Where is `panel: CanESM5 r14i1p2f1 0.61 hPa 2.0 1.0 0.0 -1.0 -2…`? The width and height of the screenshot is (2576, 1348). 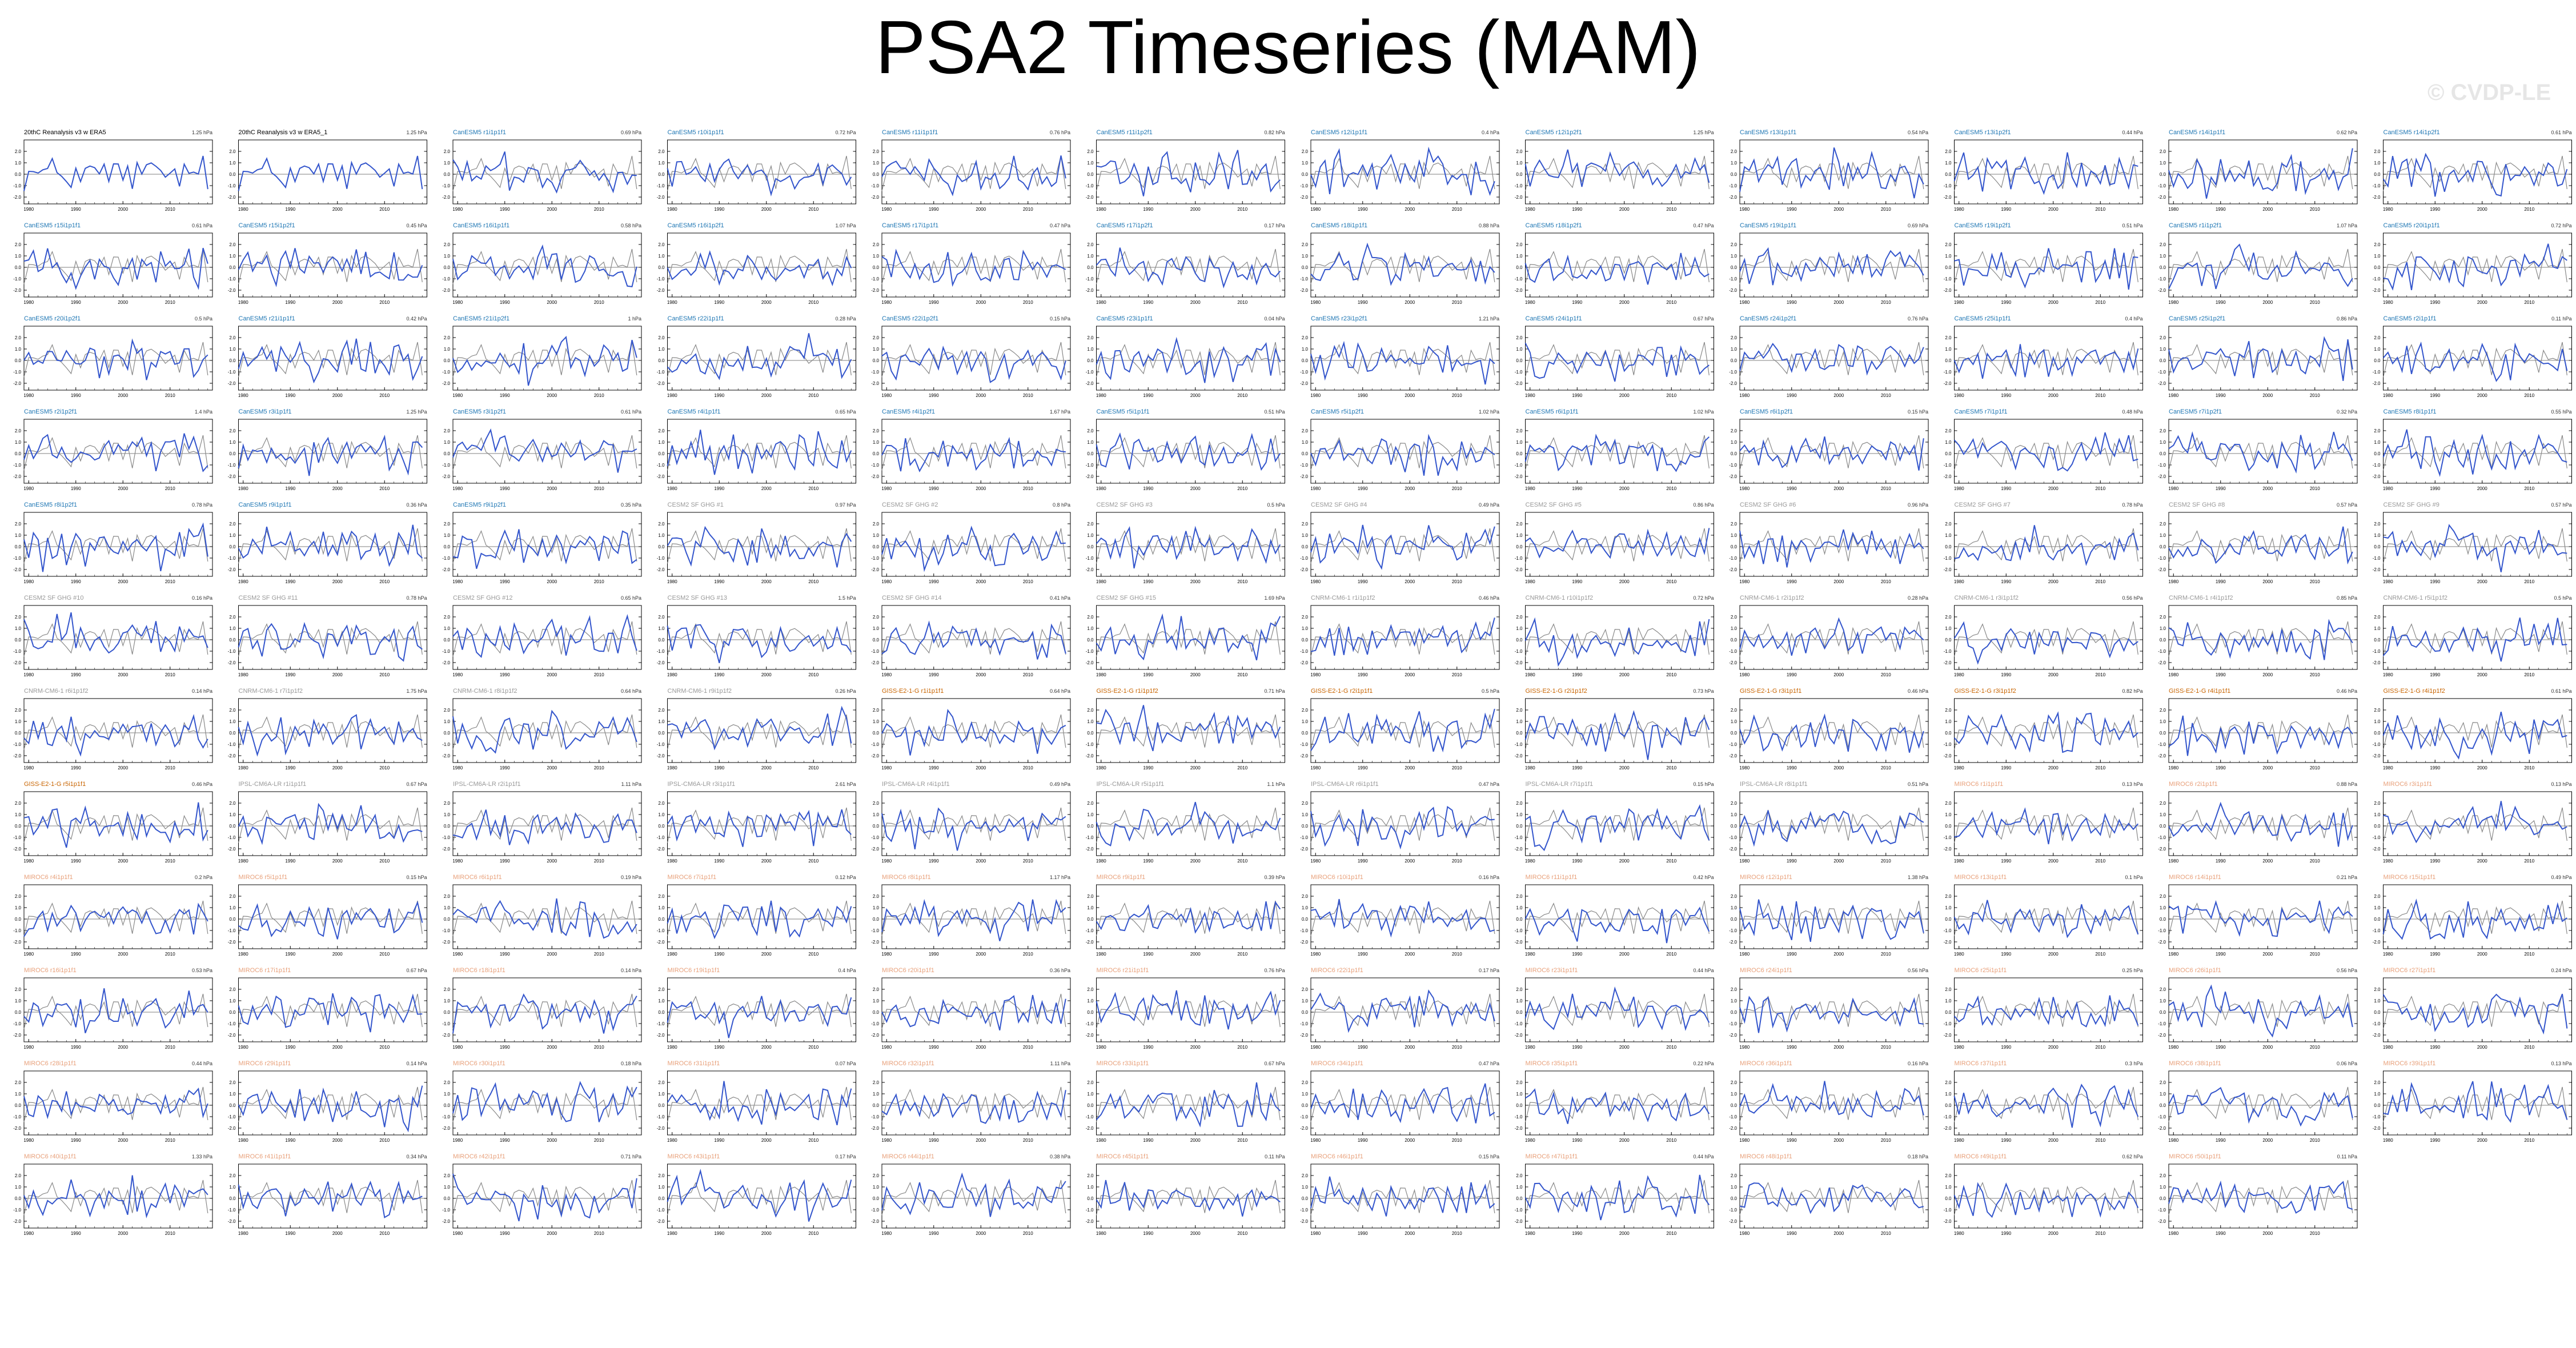
panel: CanESM5 r14i1p2f1 0.61 hPa 2.0 1.0 0.0 -1.0 -2… is located at coordinates (2472, 170).